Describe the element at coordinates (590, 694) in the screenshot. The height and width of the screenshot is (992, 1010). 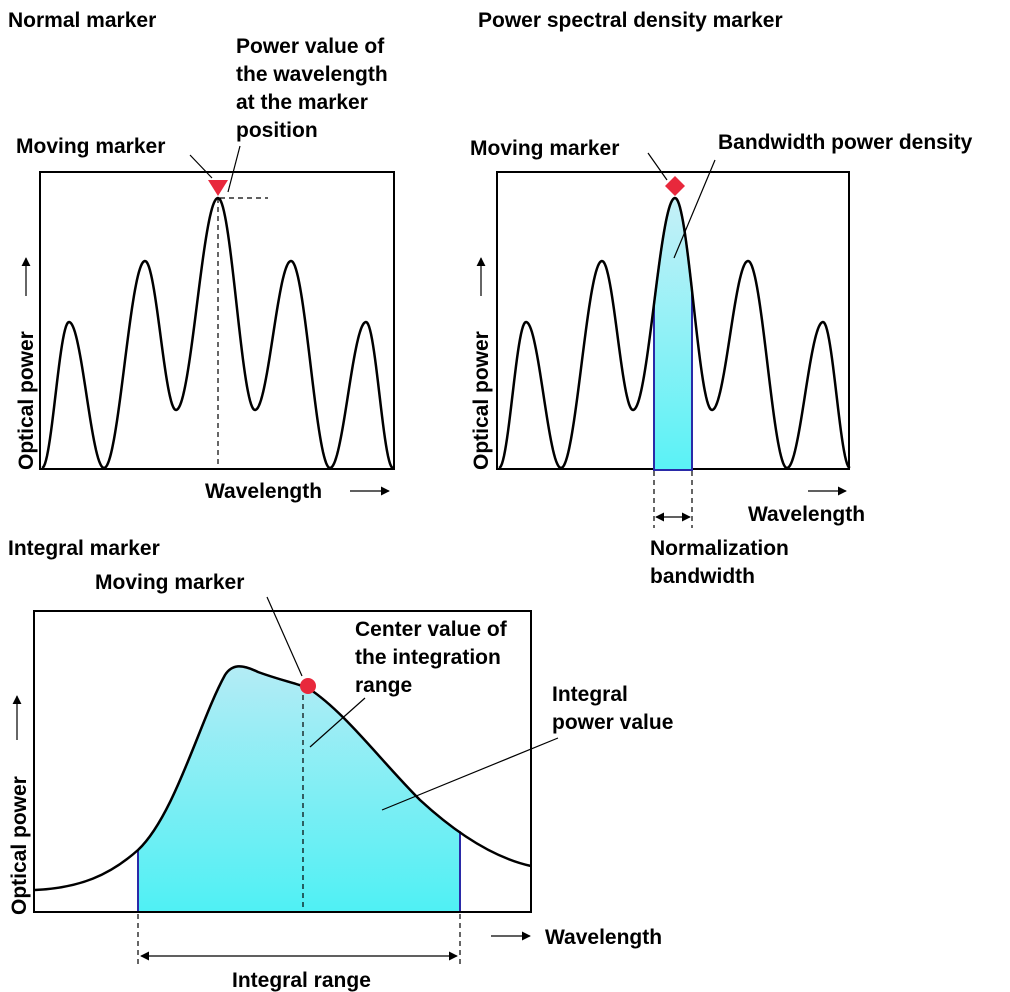
I see `integral-power-label-line-1: Integral` at that location.